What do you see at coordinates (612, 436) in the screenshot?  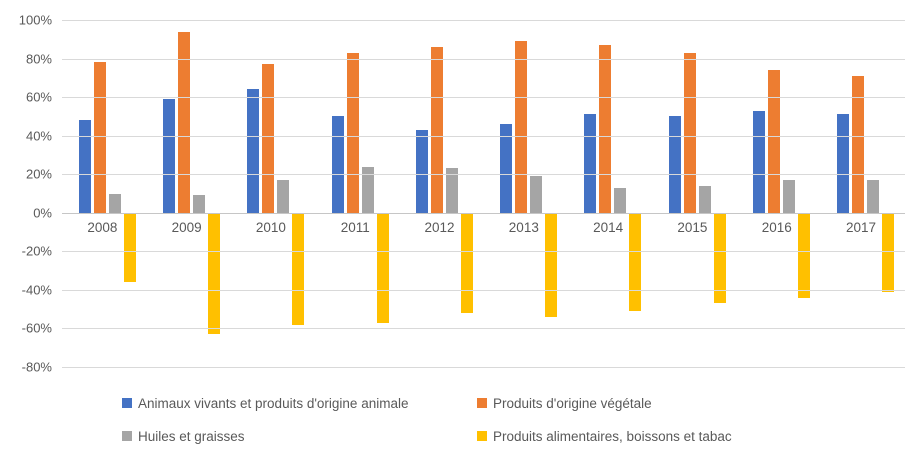 I see `legend-label: Produits alimentaires, boissons et tabac` at bounding box center [612, 436].